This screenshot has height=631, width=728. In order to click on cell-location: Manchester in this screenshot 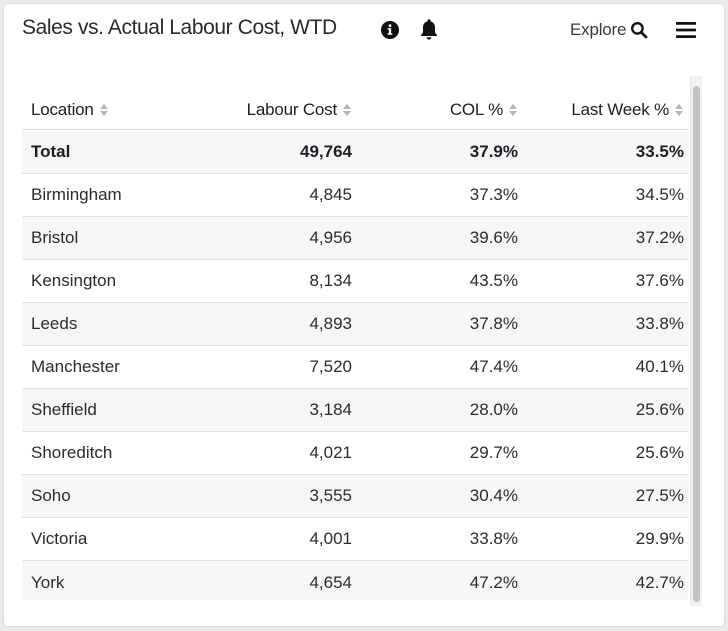, I will do `click(75, 366)`.